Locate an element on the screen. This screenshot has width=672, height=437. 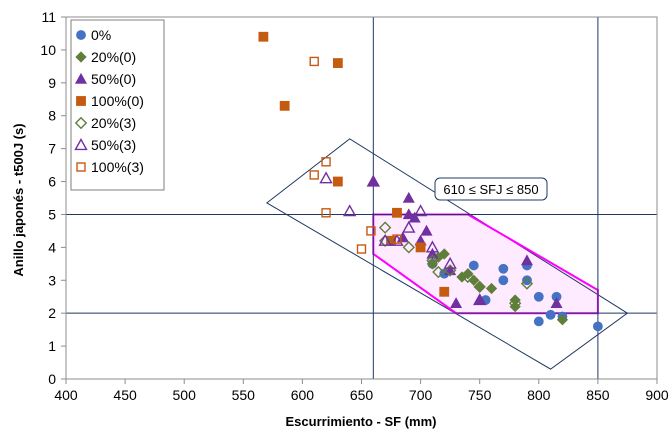
legend-label: 50%(0) is located at coordinates (113, 79).